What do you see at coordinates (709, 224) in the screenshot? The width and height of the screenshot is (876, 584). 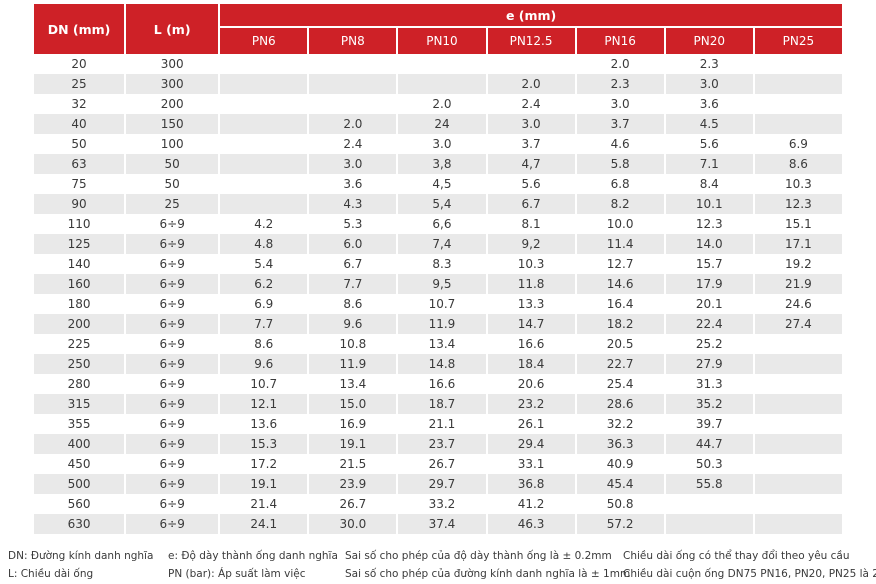 I see `e-value: 12.3` at bounding box center [709, 224].